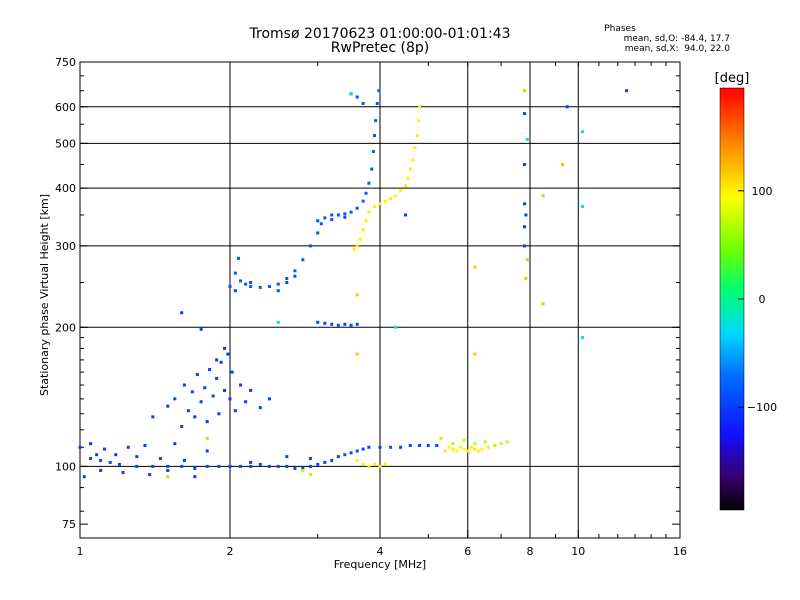  Describe the element at coordinates (732, 78) in the screenshot. I see `colorbar-label: [deg]` at that location.